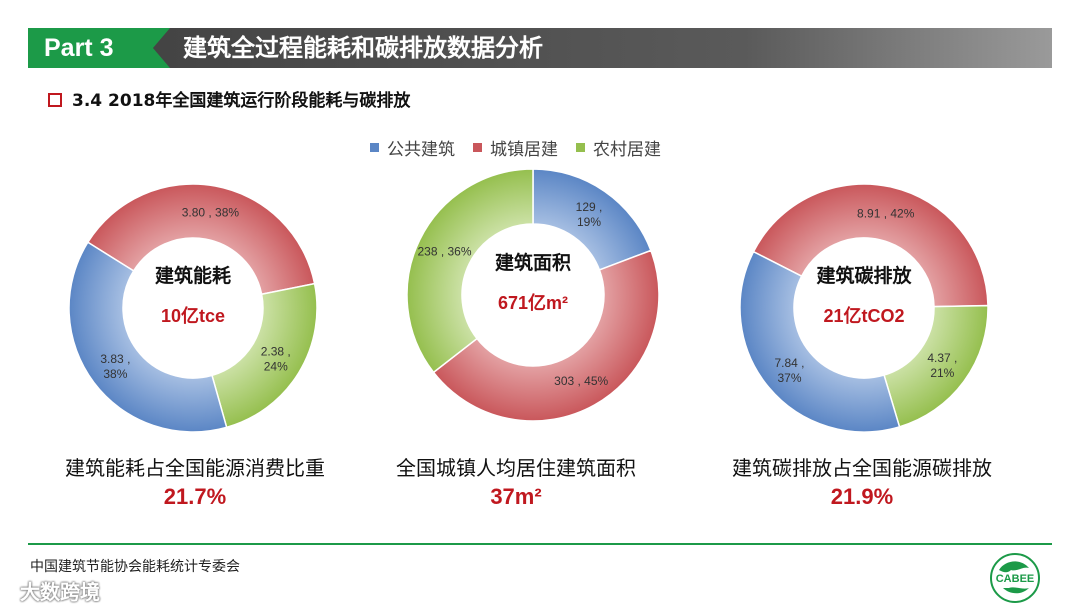 This screenshot has height=608, width=1080. What do you see at coordinates (533, 302) in the screenshot?
I see `donut-center-value: 671亿m²` at bounding box center [533, 302].